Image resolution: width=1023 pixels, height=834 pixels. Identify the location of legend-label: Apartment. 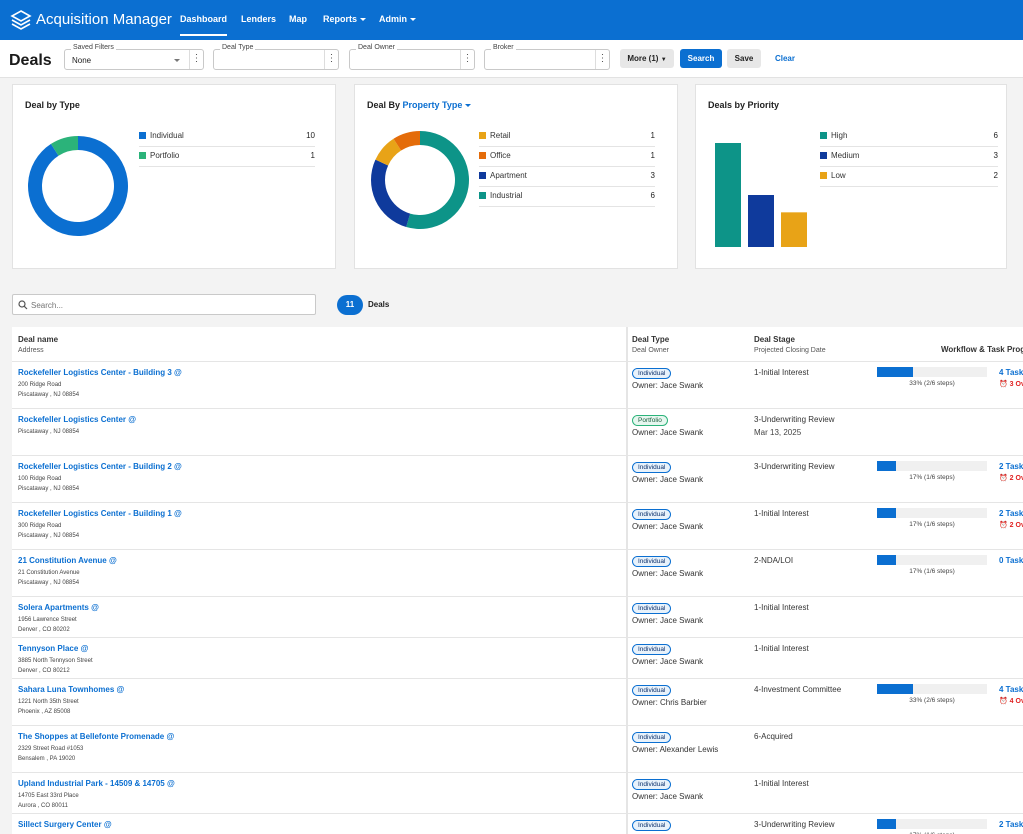
(508, 175).